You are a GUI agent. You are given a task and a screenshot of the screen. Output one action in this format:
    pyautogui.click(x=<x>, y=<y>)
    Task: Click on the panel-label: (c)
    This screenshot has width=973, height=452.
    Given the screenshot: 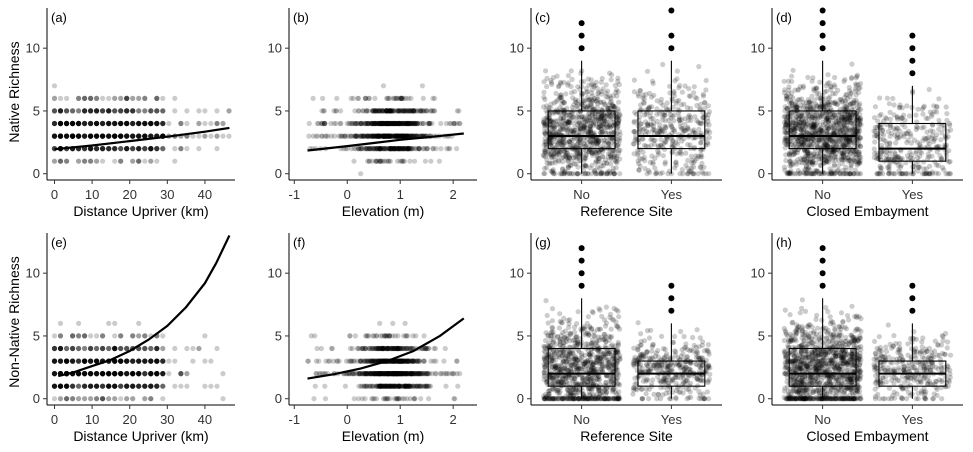 What is the action you would take?
    pyautogui.click(x=542, y=17)
    